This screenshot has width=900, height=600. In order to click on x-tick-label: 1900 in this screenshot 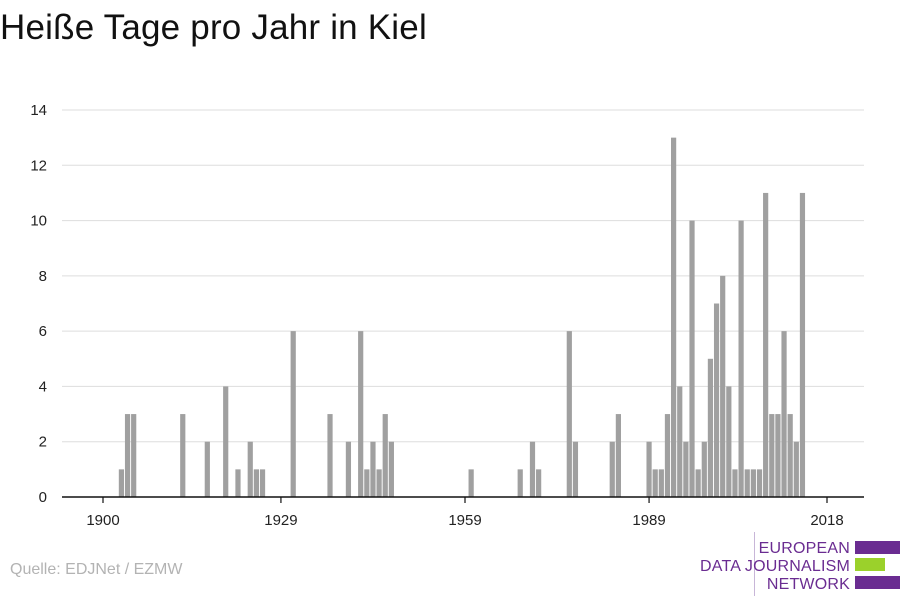, I will do `click(102, 520)`.